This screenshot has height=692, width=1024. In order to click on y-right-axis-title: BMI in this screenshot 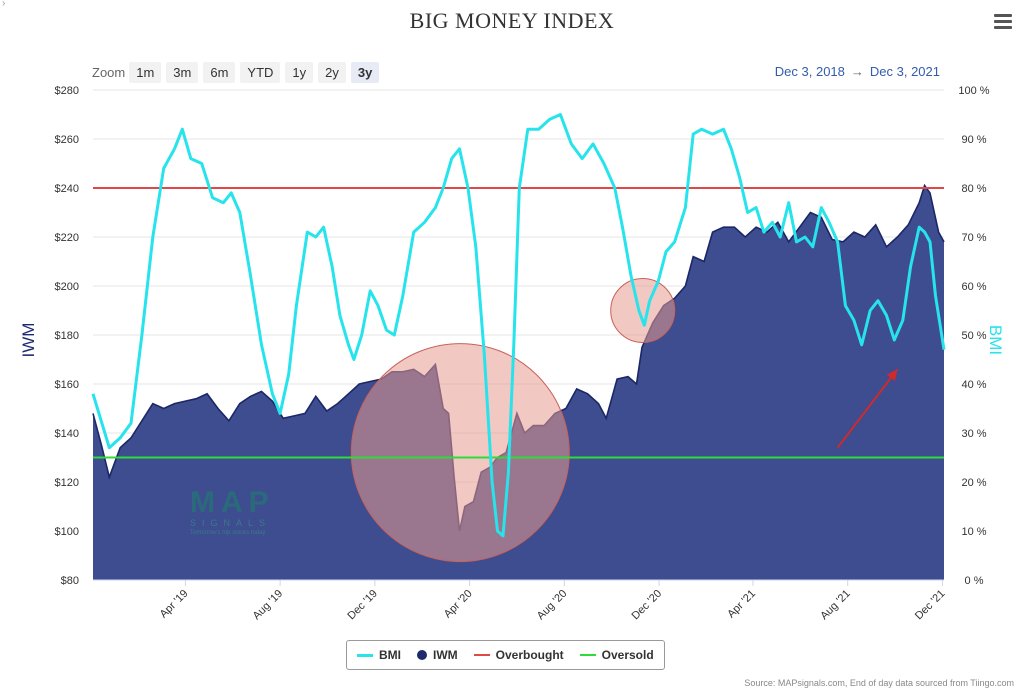, I will do `click(995, 340)`.